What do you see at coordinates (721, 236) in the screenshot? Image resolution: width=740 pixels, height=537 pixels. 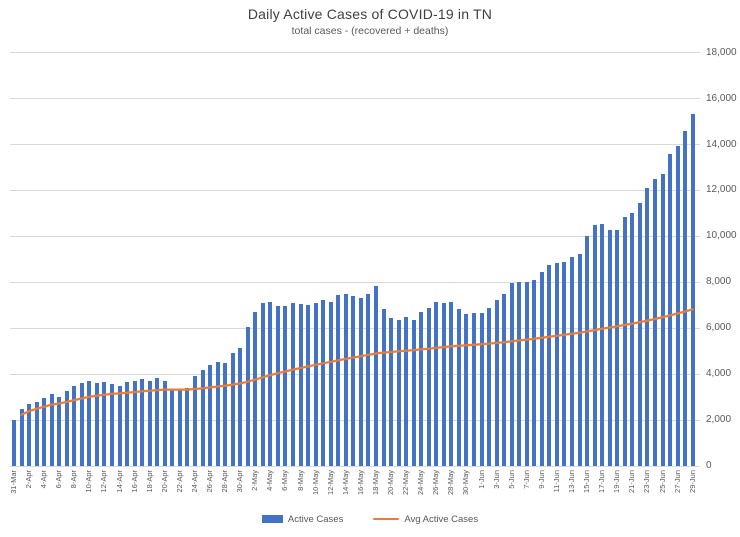 I see `y-axis-label: 10,000` at bounding box center [721, 236].